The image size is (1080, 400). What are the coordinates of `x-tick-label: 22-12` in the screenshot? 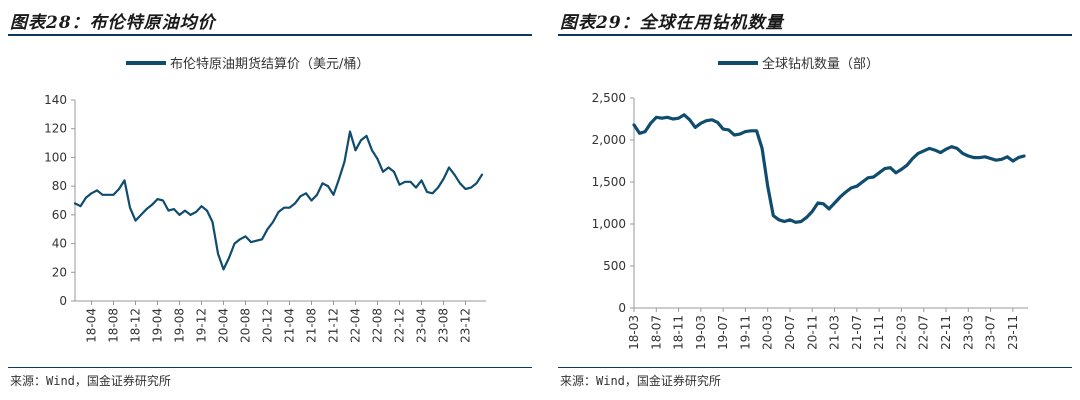 It's located at (400, 325).